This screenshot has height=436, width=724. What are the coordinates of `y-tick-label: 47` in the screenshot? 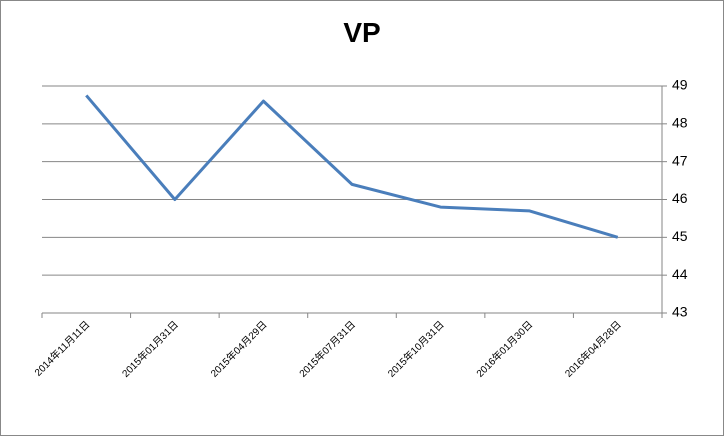 It's located at (680, 160).